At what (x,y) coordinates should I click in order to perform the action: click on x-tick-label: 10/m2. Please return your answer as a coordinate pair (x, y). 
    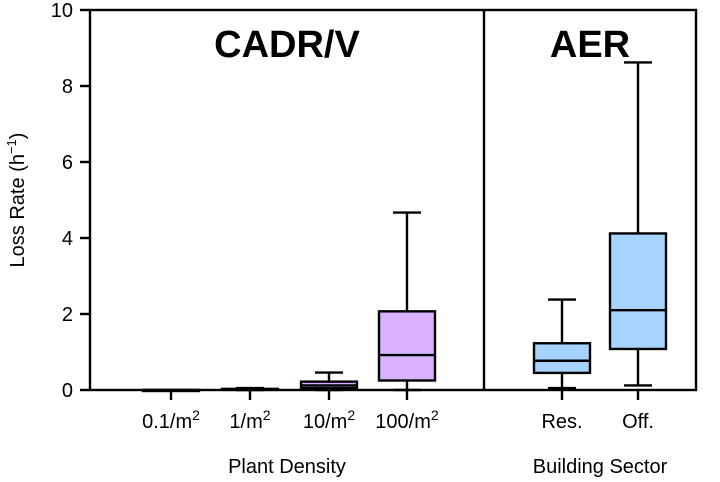
    Looking at the image, I should click on (329, 420).